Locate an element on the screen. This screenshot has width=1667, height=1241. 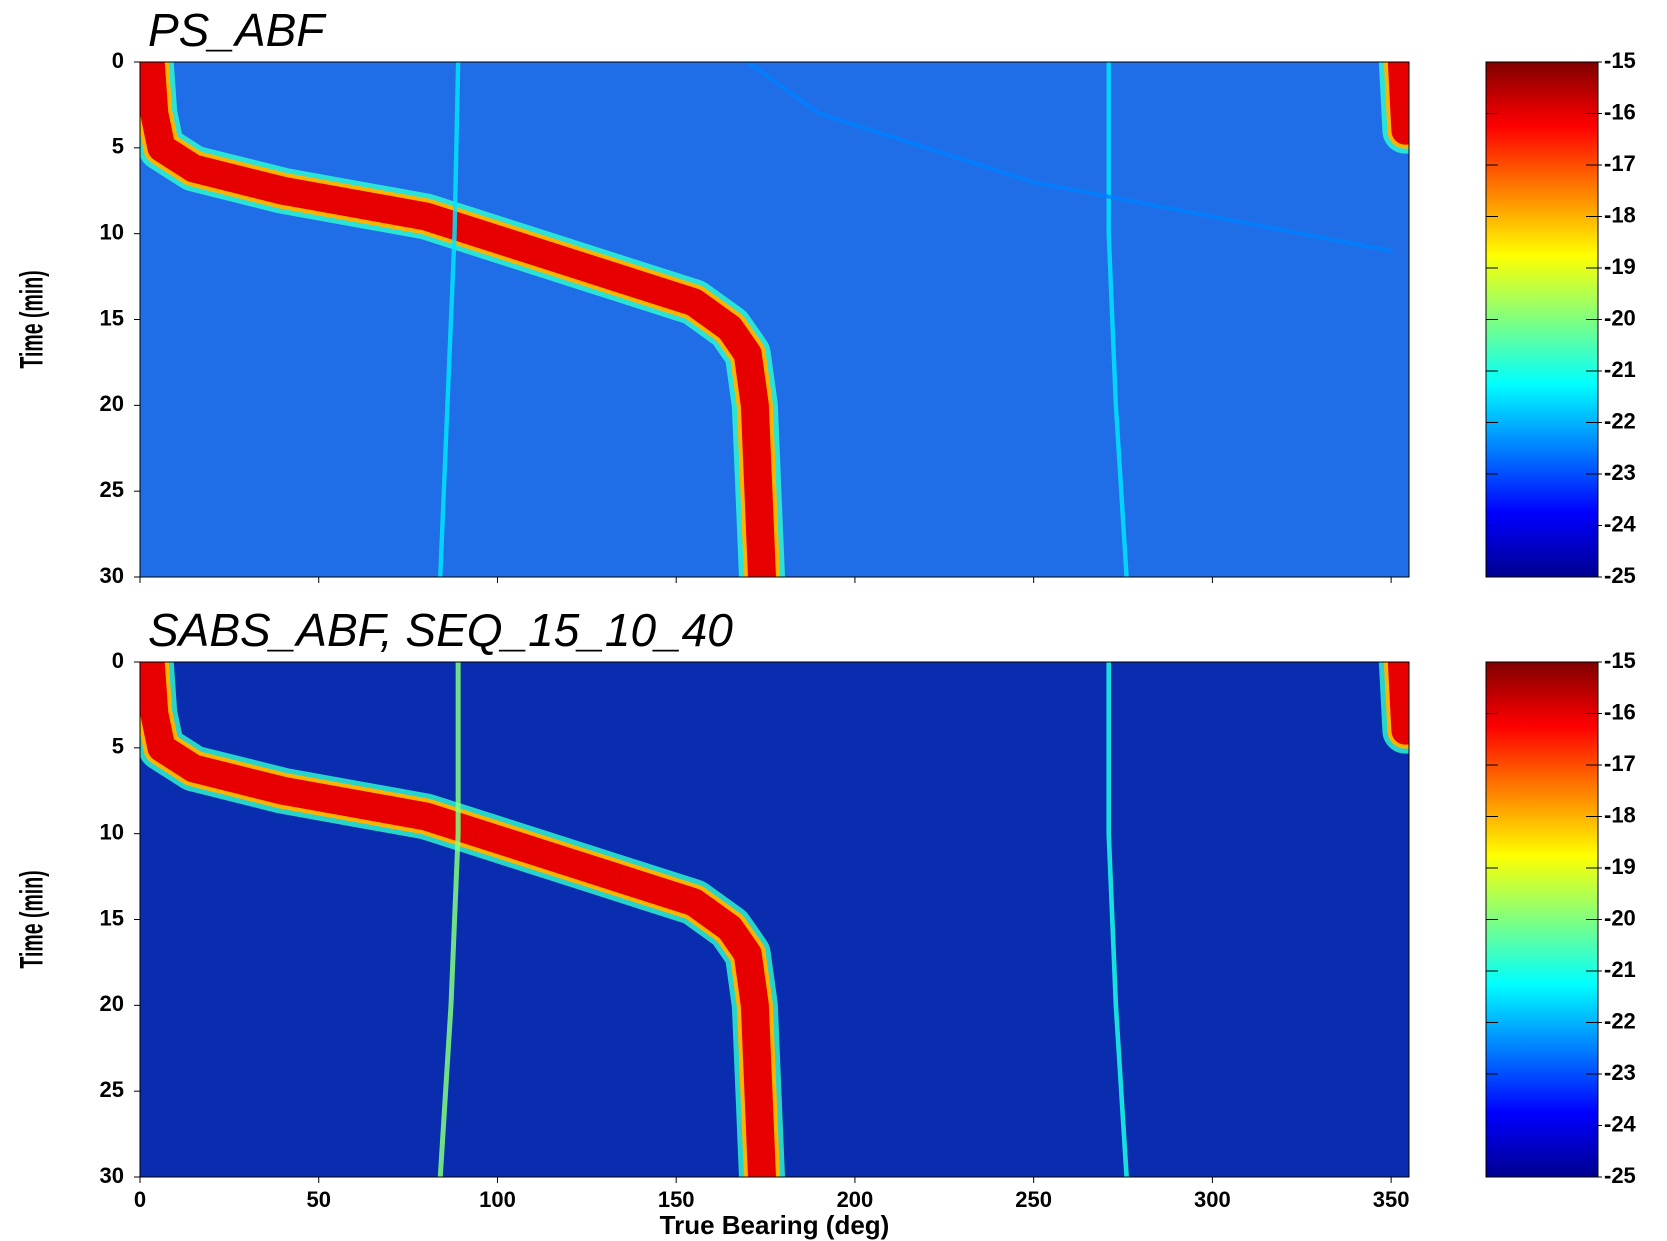
x-tick-label: 150 is located at coordinates (676, 1199).